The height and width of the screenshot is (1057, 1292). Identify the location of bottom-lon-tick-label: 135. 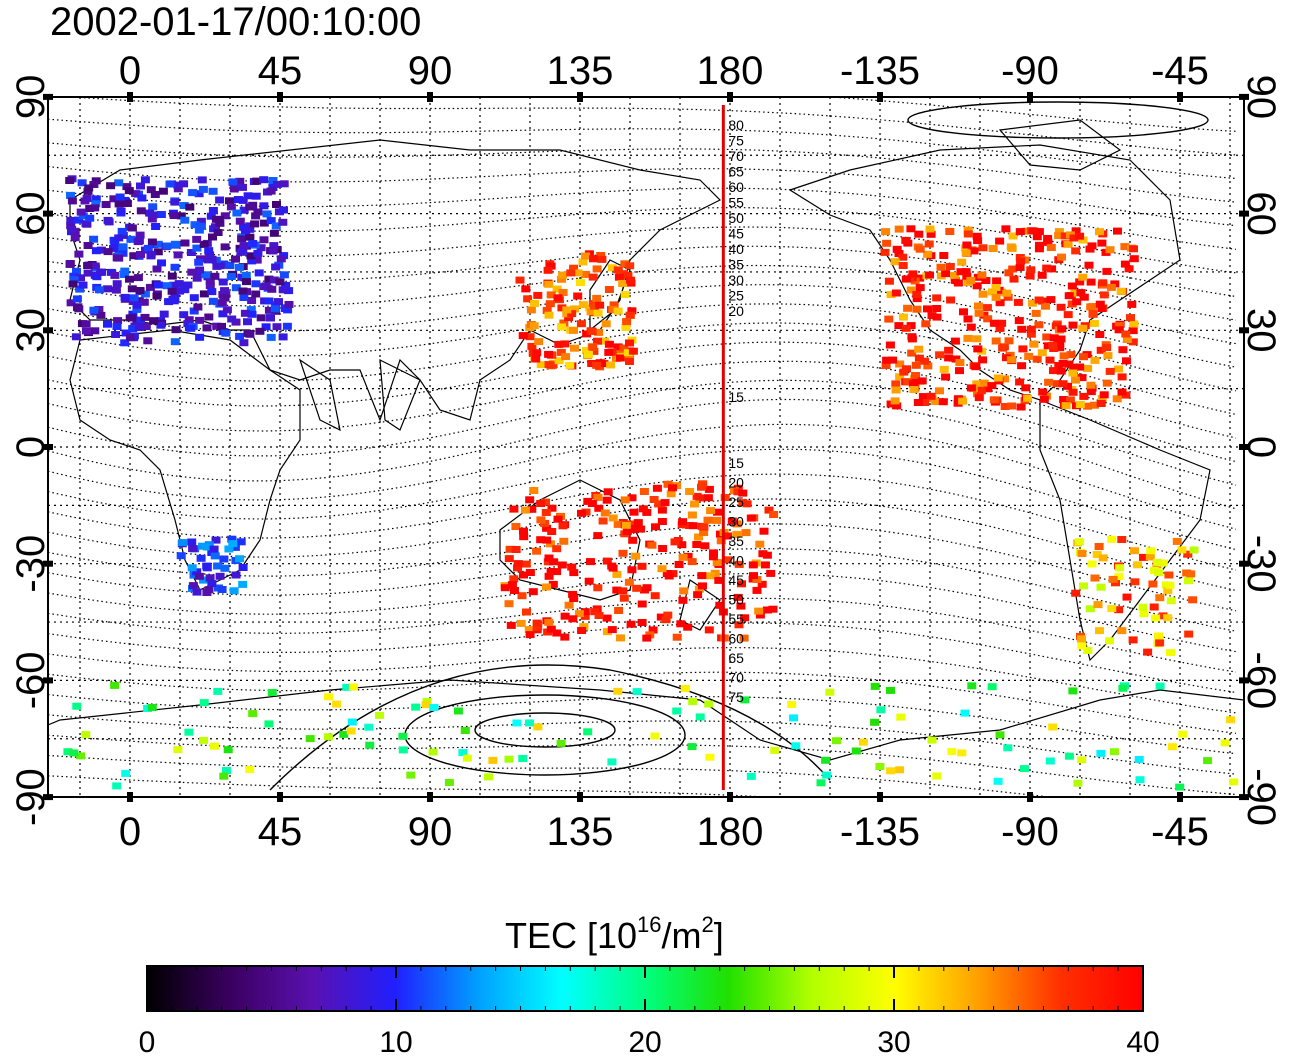
(580, 832).